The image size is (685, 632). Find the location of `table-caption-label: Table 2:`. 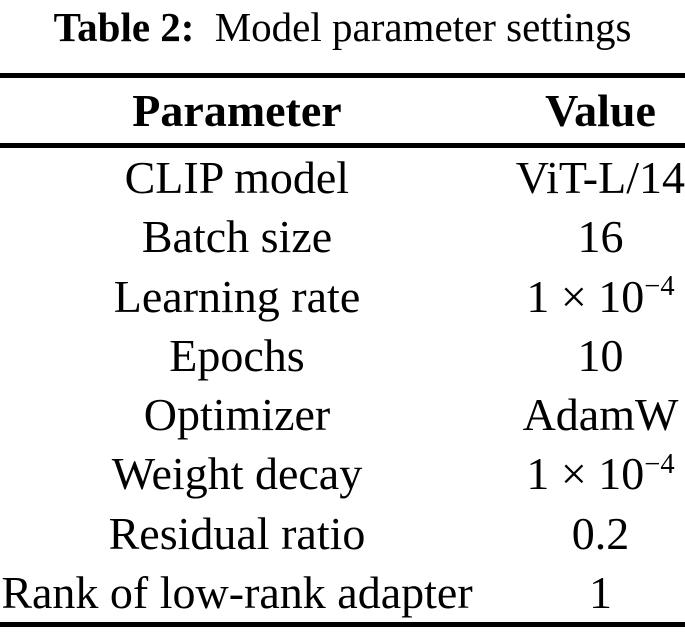

table-caption-label: Table 2: is located at coordinates (124, 27).